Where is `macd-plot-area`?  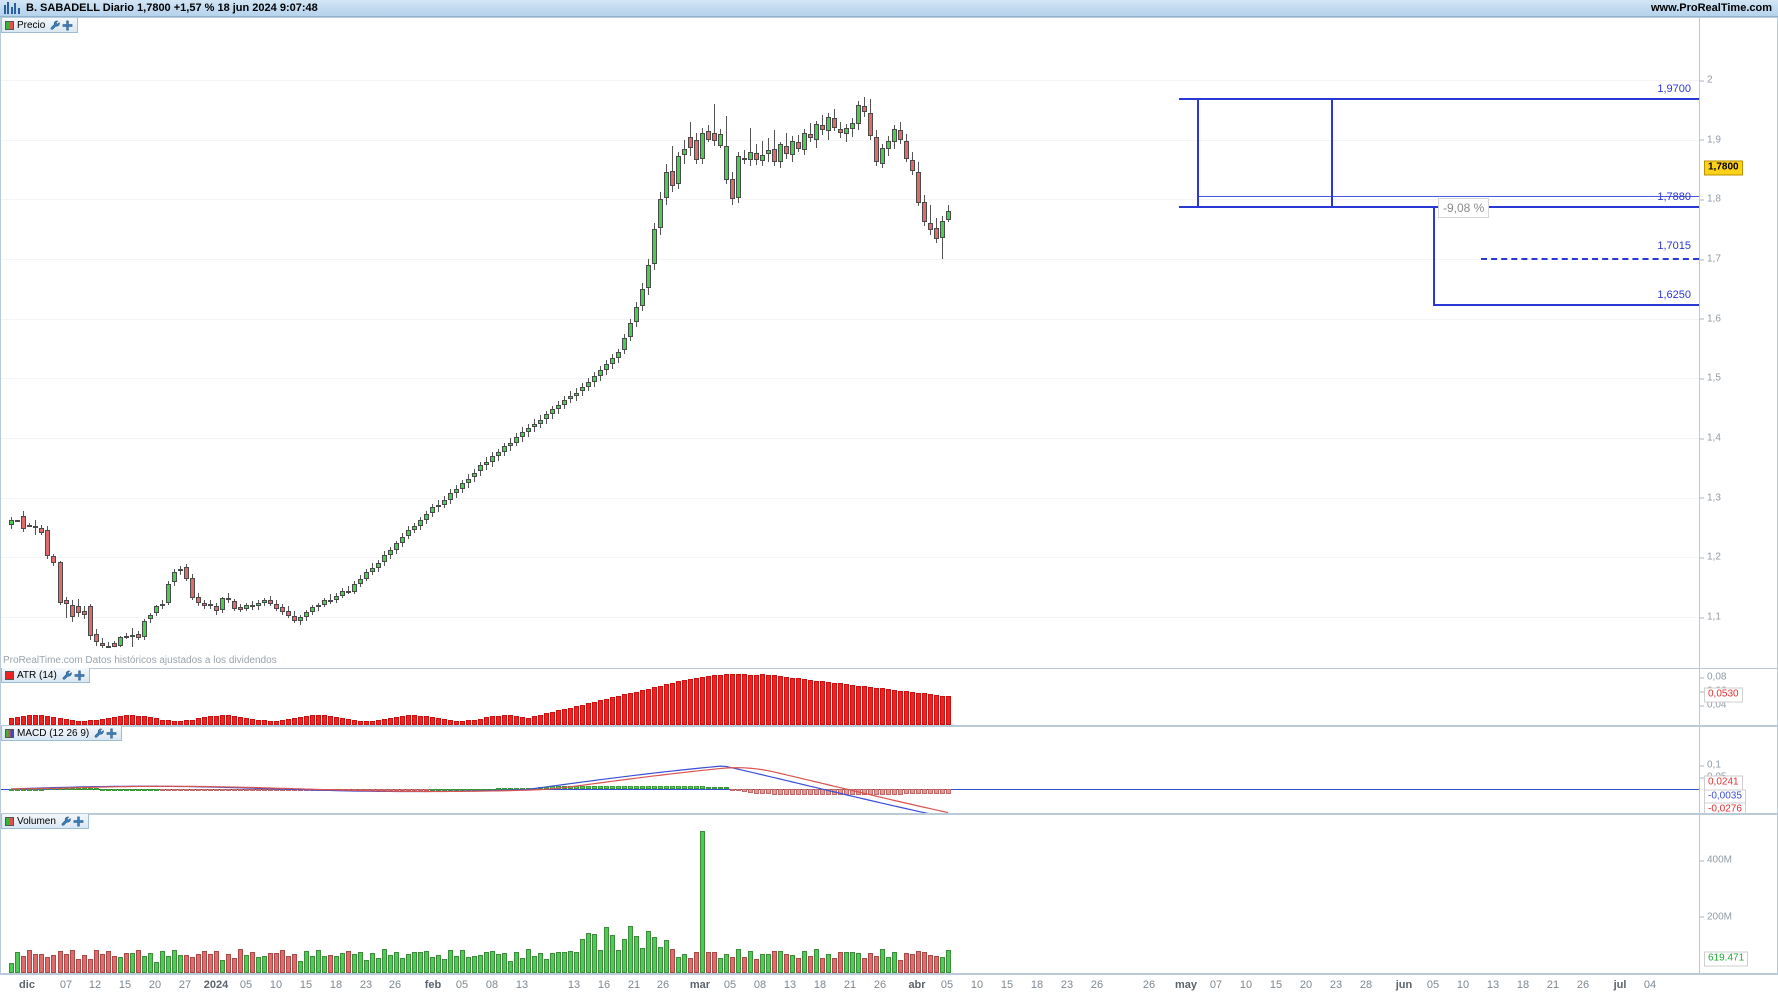
macd-plot-area is located at coordinates (850, 770).